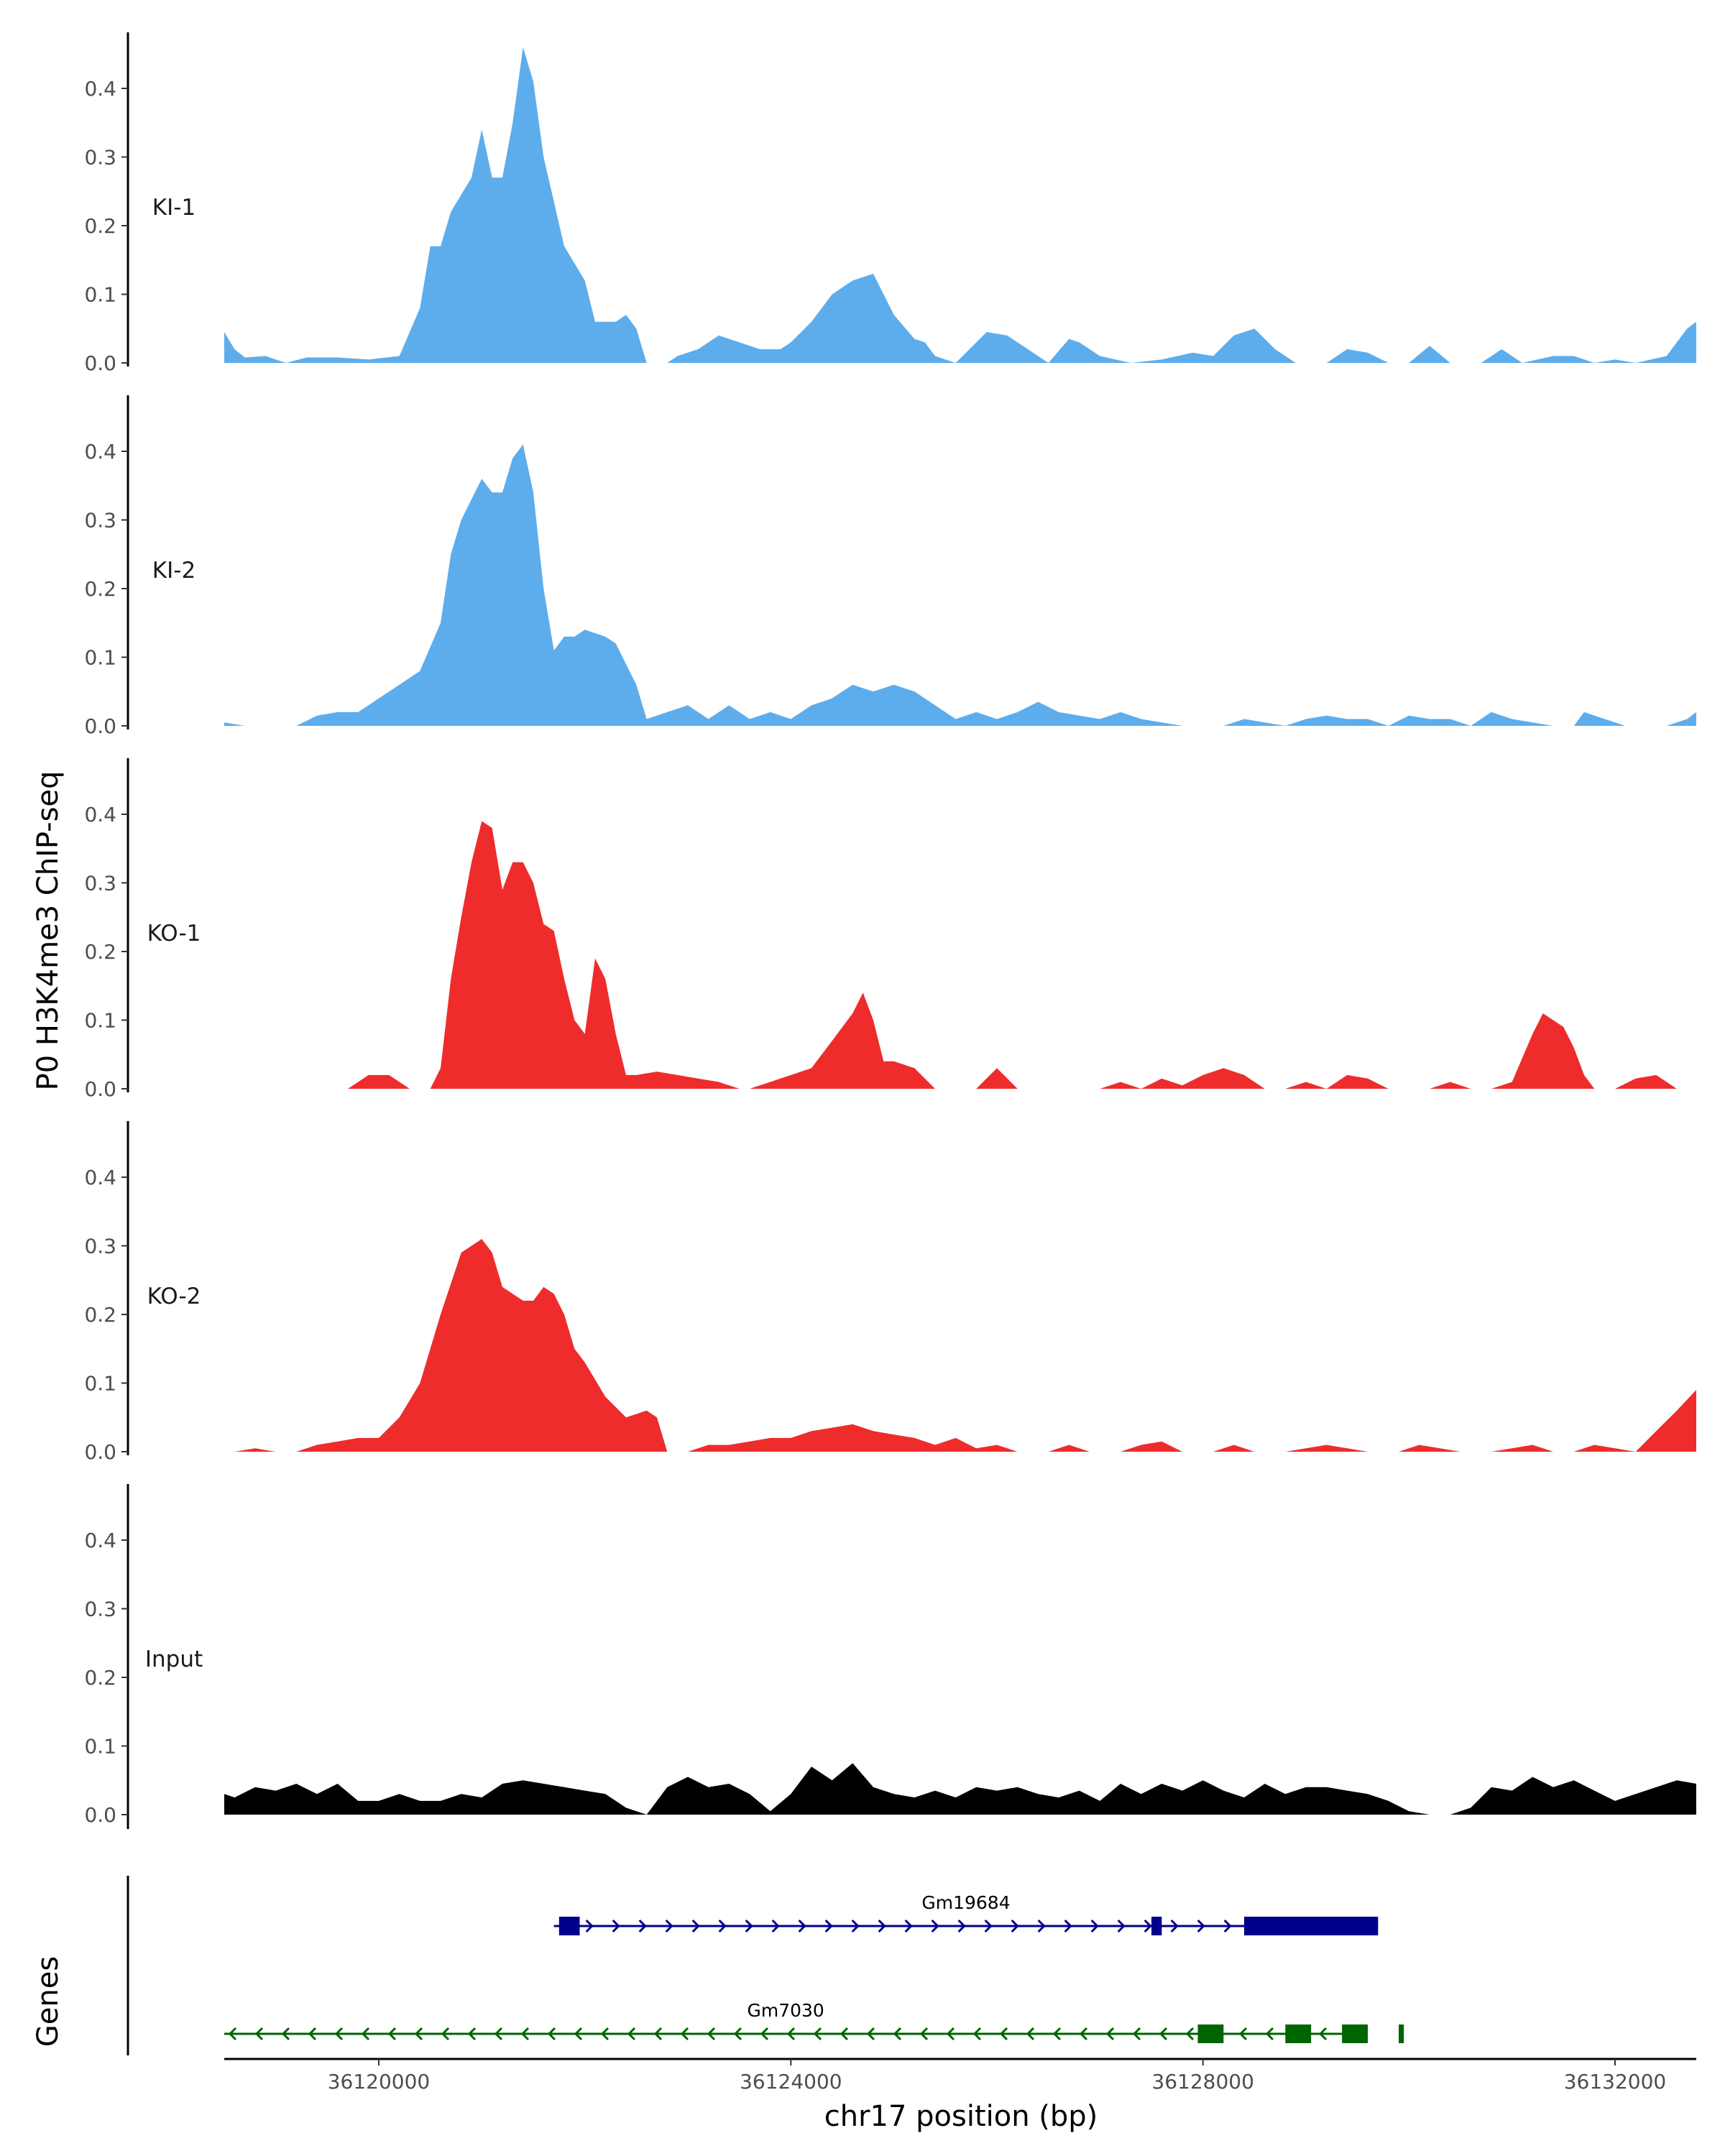 The image size is (1725, 2156). I want to click on x-tick-label: 36120000, so click(379, 2082).